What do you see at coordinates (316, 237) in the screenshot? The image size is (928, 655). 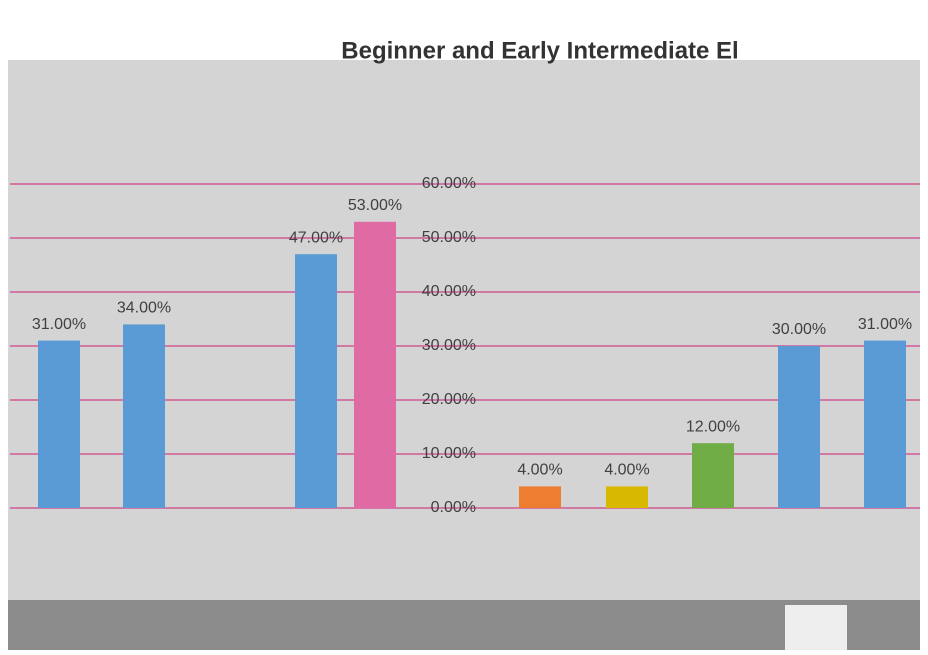 I see `value-label: 47.00%` at bounding box center [316, 237].